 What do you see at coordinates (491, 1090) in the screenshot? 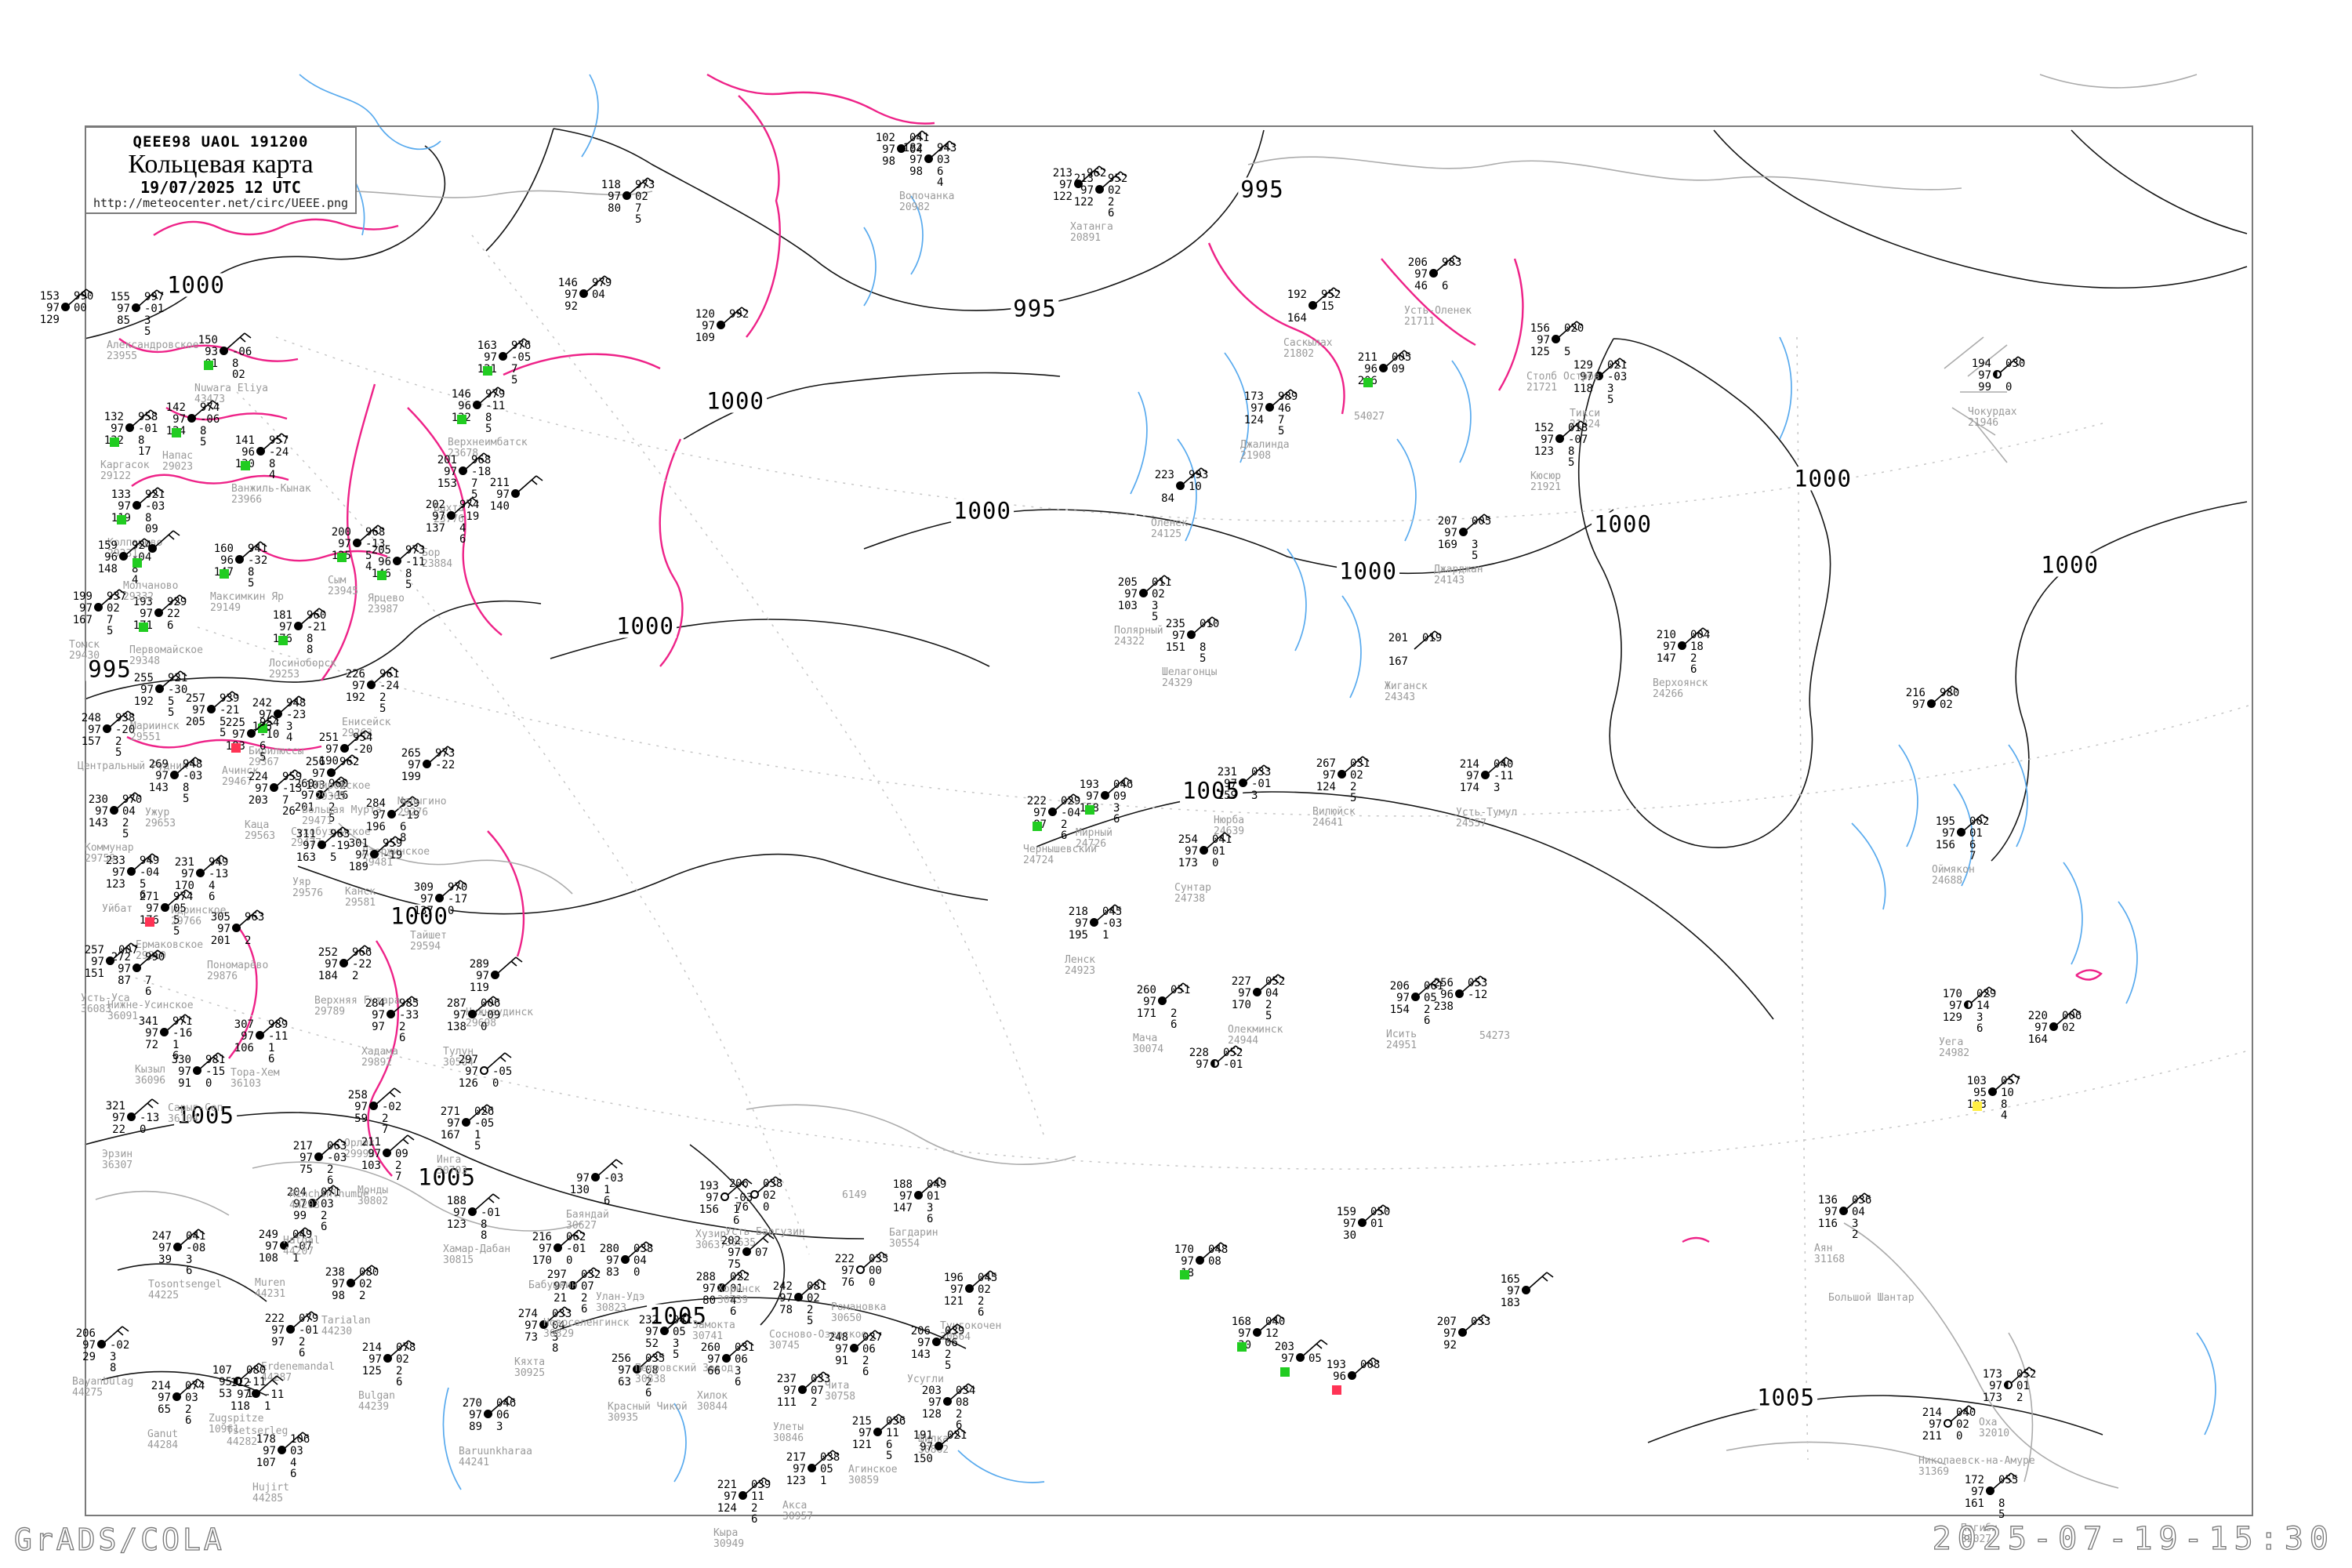
I see `station-plot: 297 97 -05 126 0` at bounding box center [491, 1090].